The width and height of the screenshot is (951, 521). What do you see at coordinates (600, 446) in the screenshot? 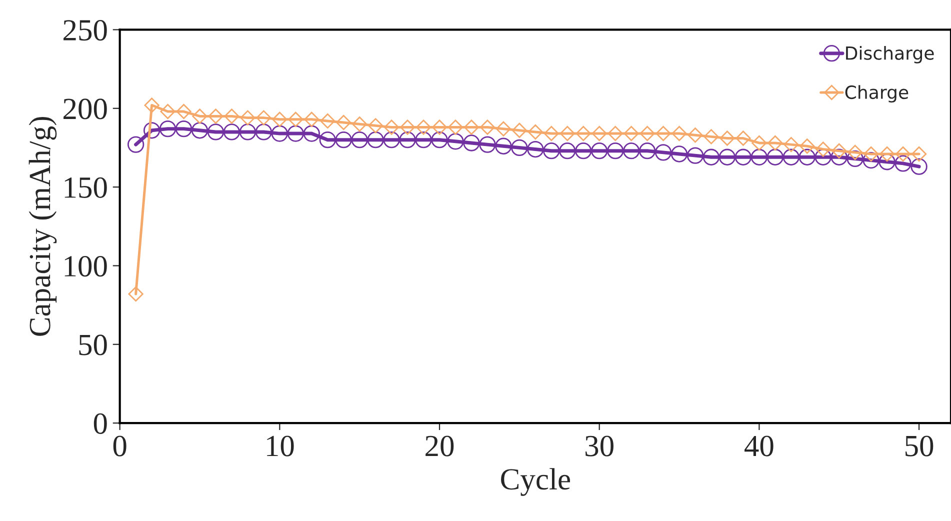
I see `x-tick-label: 30` at bounding box center [600, 446].